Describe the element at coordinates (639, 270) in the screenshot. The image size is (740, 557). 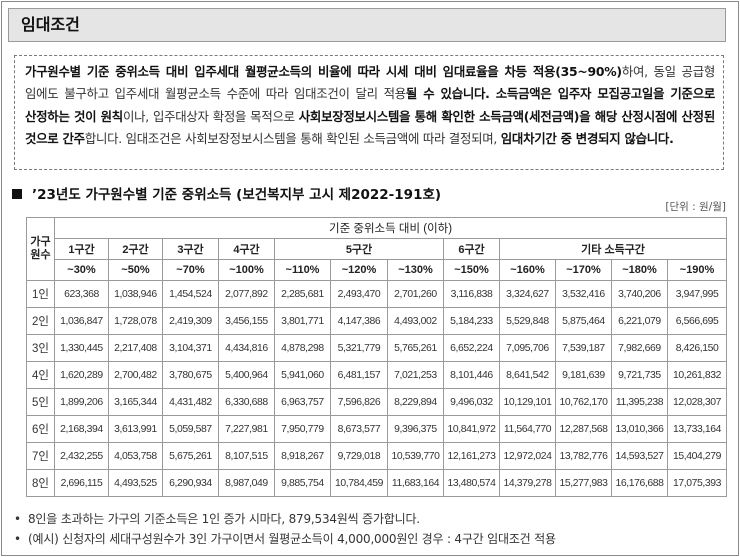
I see `percent-header: ~180%` at that location.